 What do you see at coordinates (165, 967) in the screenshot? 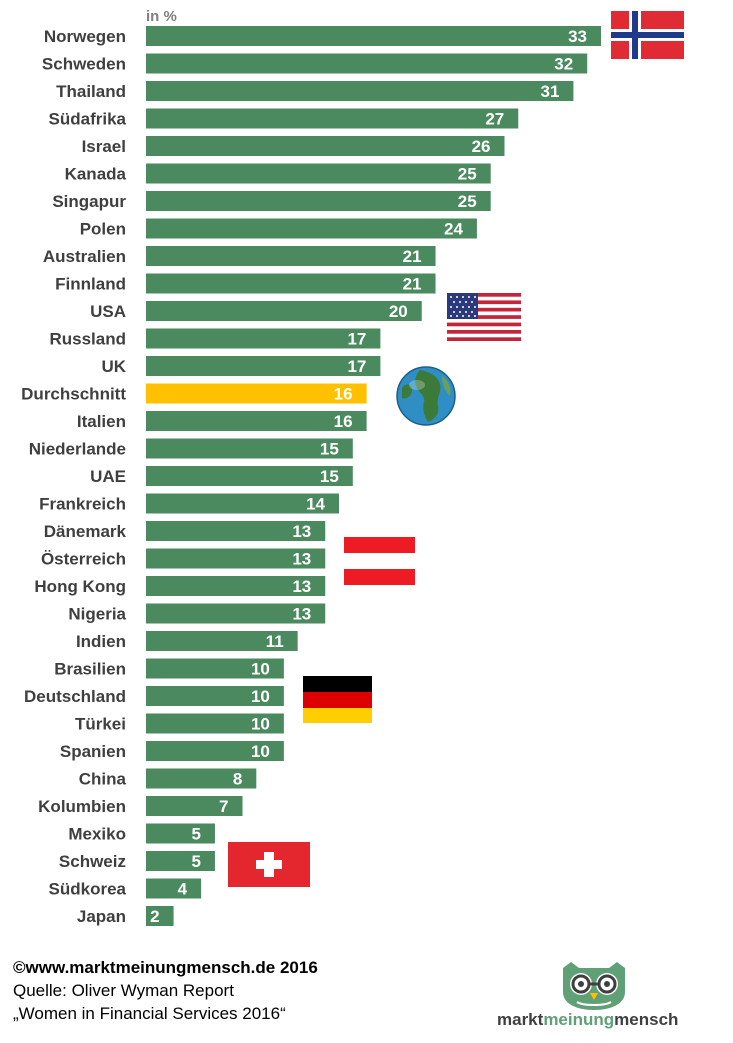
I see `copyright-text: ©www.marktmeinungmensch.de 2016` at bounding box center [165, 967].